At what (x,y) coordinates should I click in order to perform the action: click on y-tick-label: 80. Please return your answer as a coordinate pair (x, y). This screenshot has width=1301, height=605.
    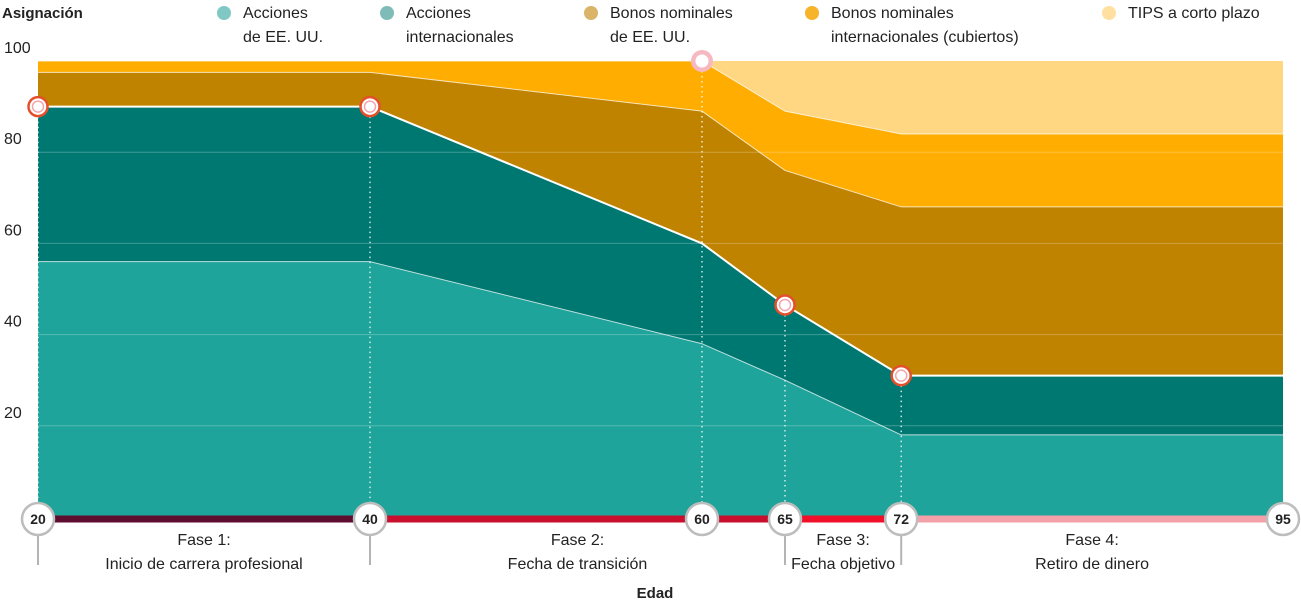
    Looking at the image, I should click on (13, 139).